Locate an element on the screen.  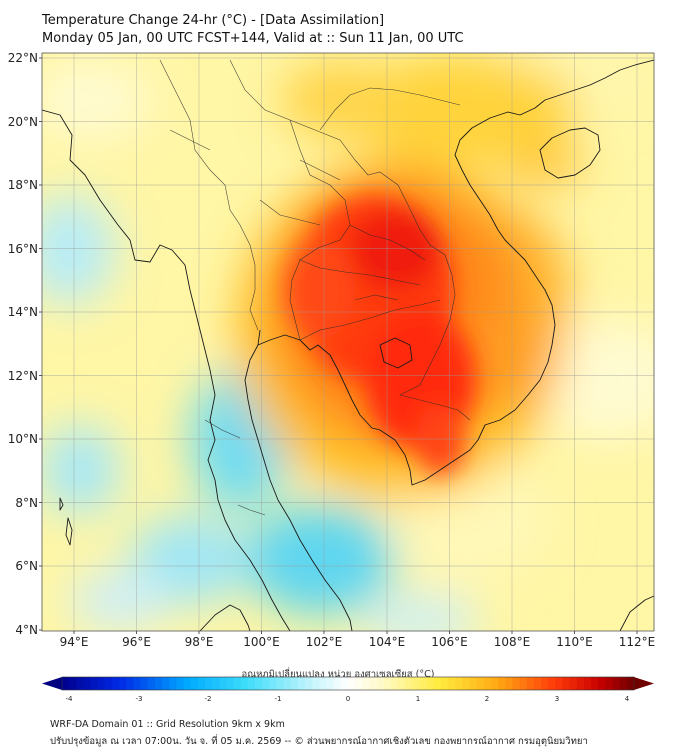
colorbar-tick-label: -3 is located at coordinates (139, 699).